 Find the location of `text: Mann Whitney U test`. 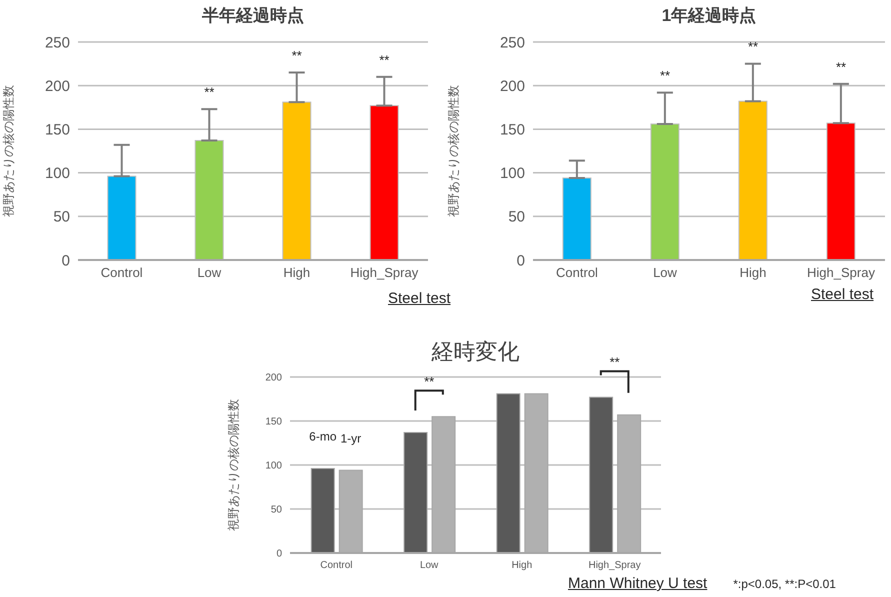

text: Mann Whitney U test is located at coordinates (638, 583).